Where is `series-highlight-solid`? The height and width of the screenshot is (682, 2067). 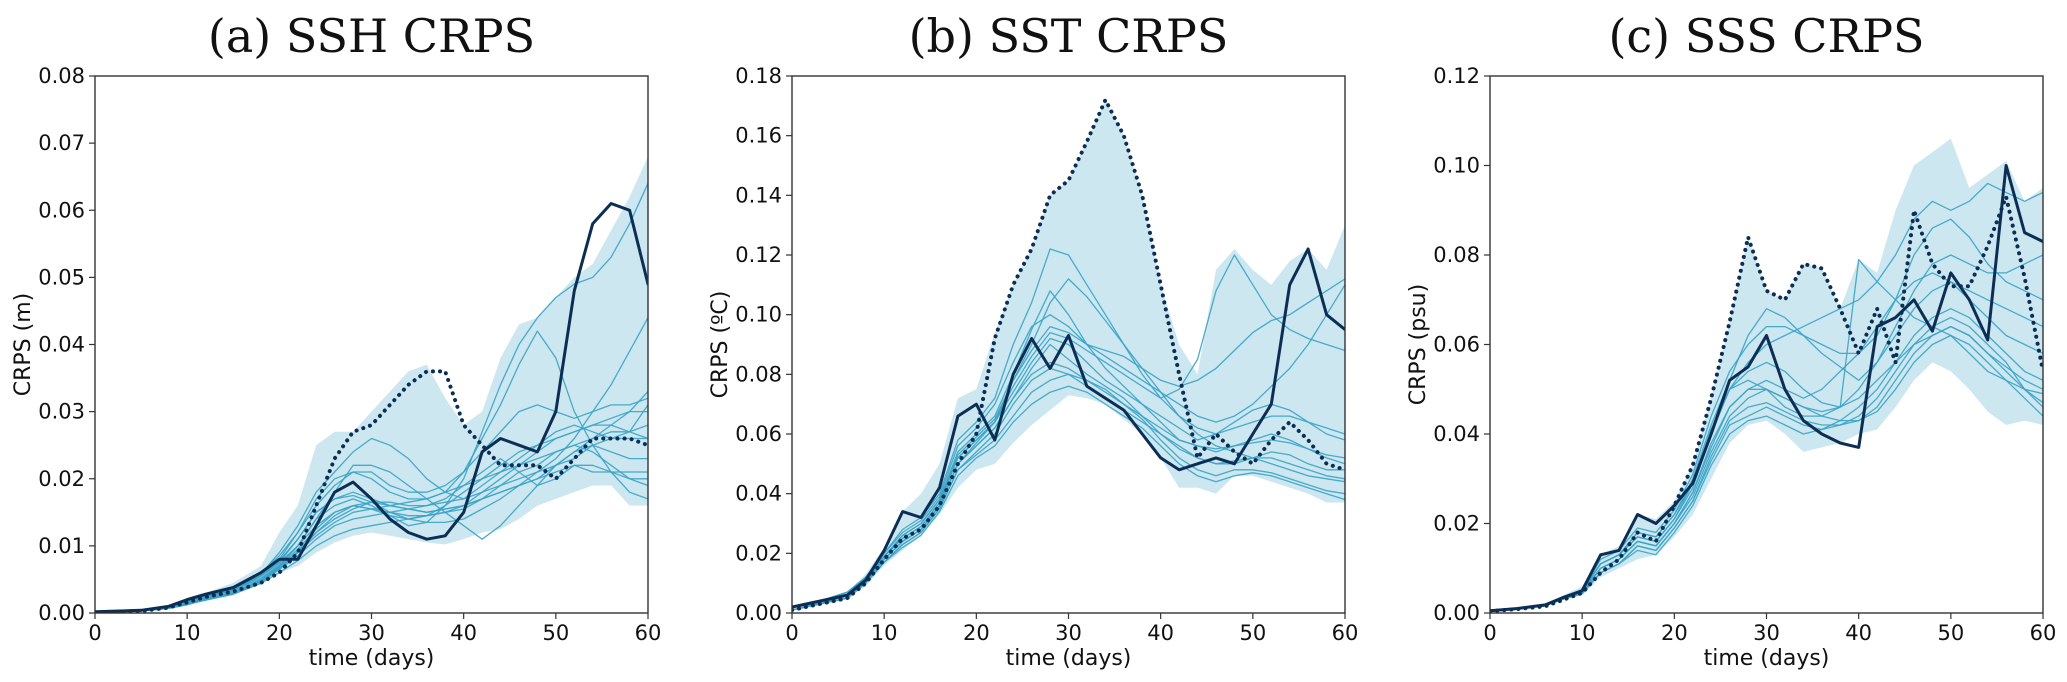 series-highlight-solid is located at coordinates (1068, 428).